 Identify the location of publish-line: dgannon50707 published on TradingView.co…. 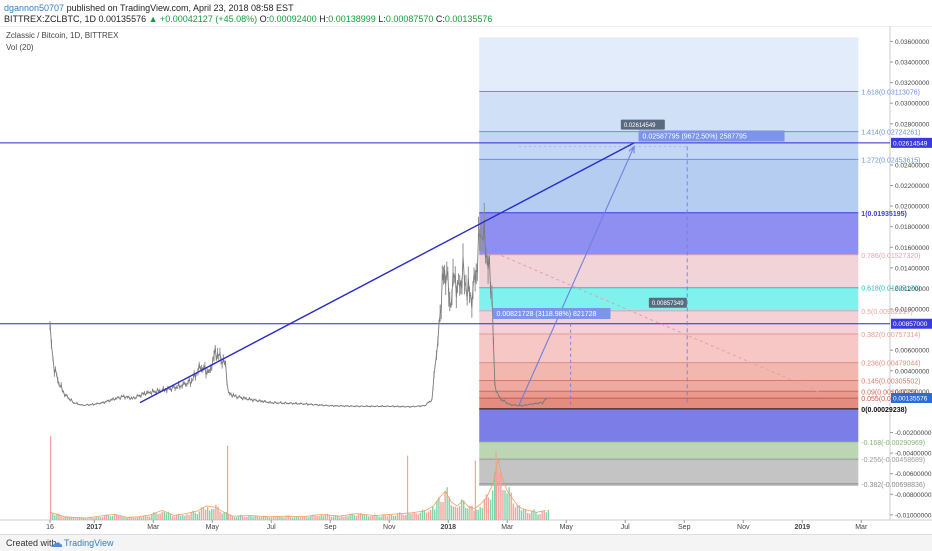
(149, 8).